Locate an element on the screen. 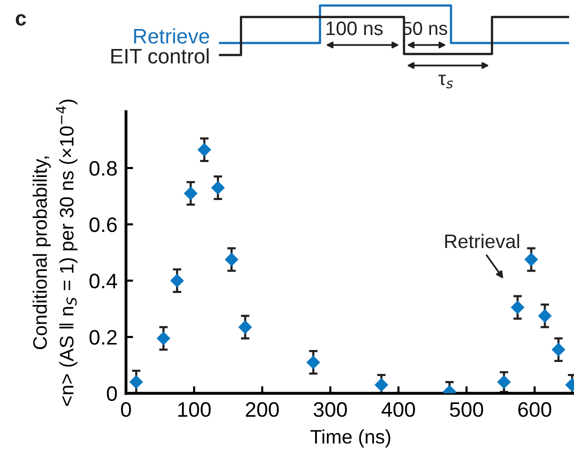  x-tick-label: 500 is located at coordinates (467, 409).